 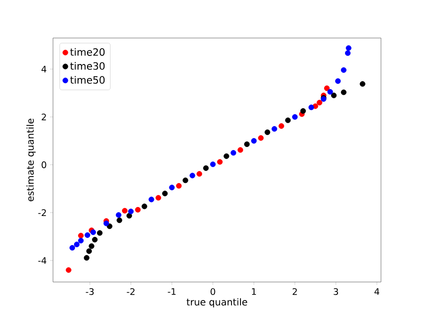 I want to click on y-tick-label: -2, so click(x=42, y=212).